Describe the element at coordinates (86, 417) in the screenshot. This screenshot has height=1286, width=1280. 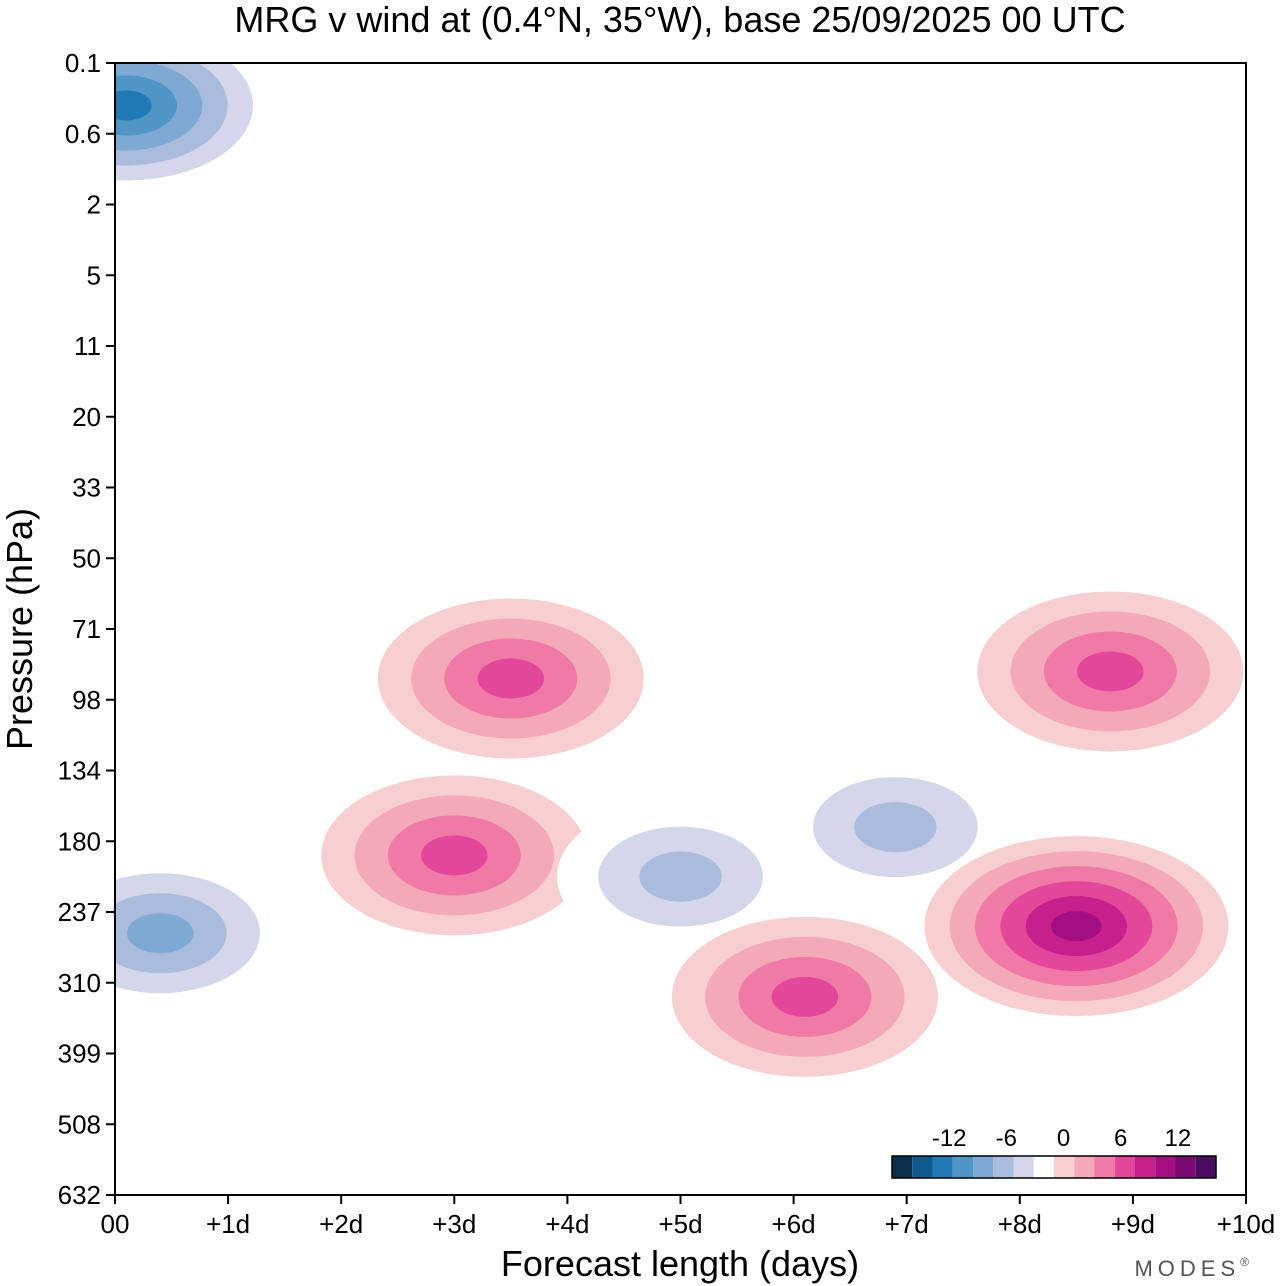
I see `y-tick-label: 20` at that location.